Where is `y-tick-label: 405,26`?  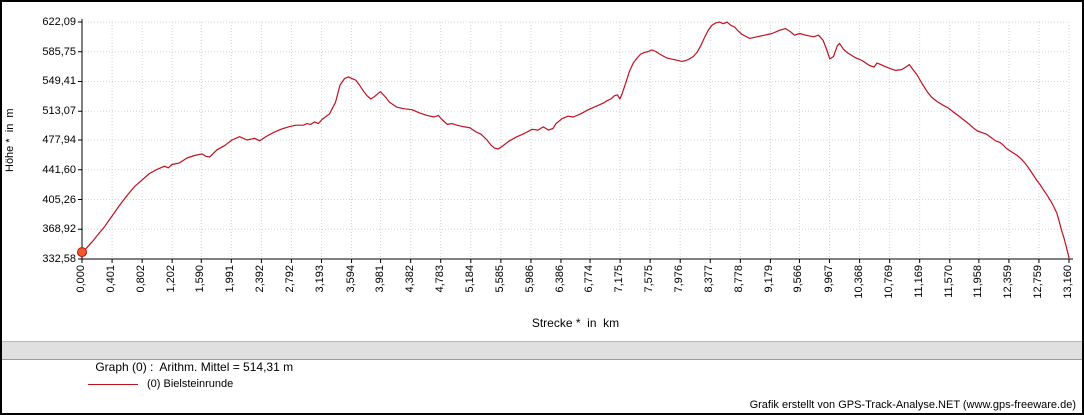
y-tick-label: 405,26 is located at coordinates (59, 199).